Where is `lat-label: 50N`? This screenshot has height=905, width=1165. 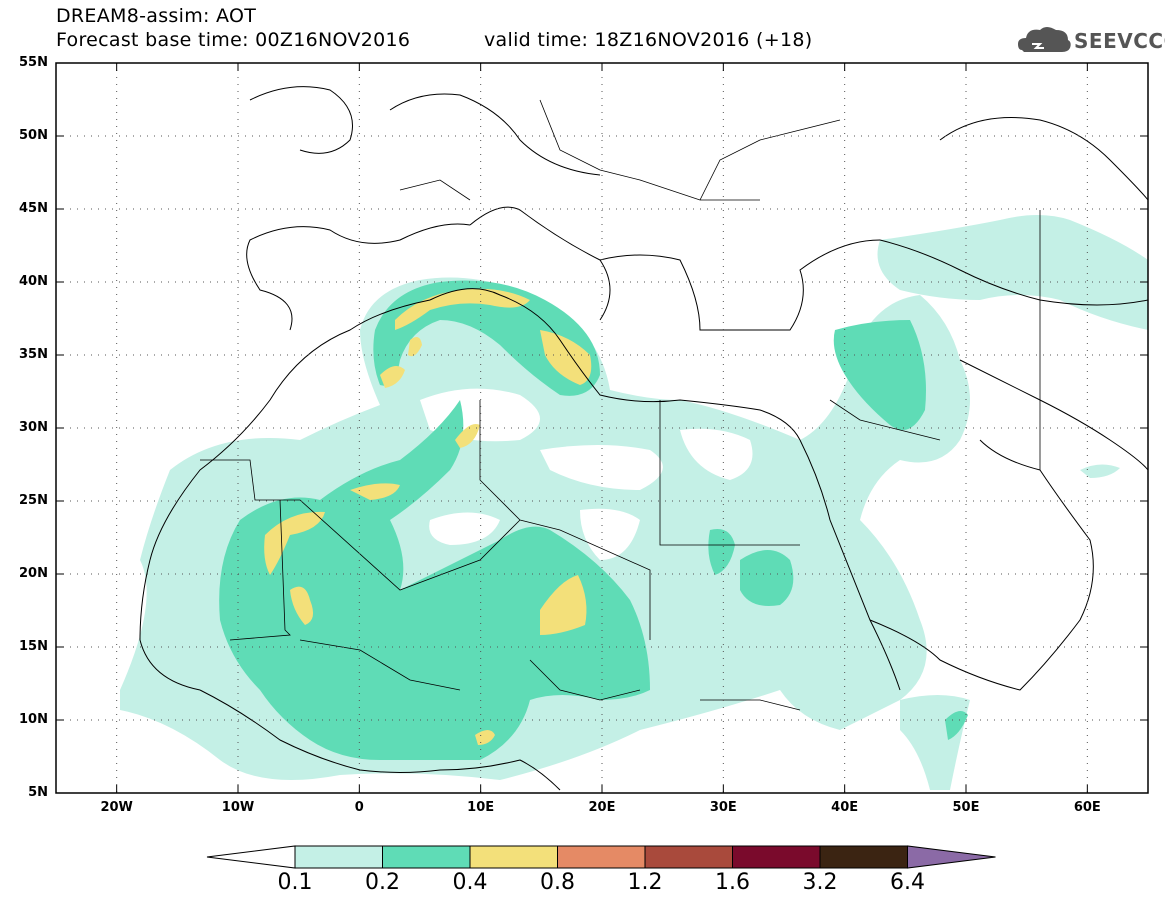
lat-label: 50N is located at coordinates (33, 135).